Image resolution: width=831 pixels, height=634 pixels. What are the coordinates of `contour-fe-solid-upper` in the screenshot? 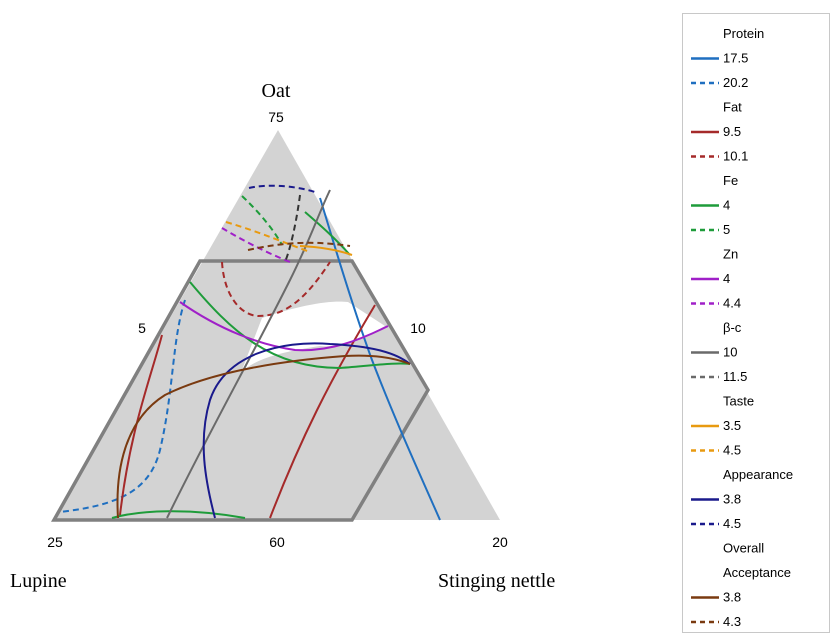 It's located at (327, 233).